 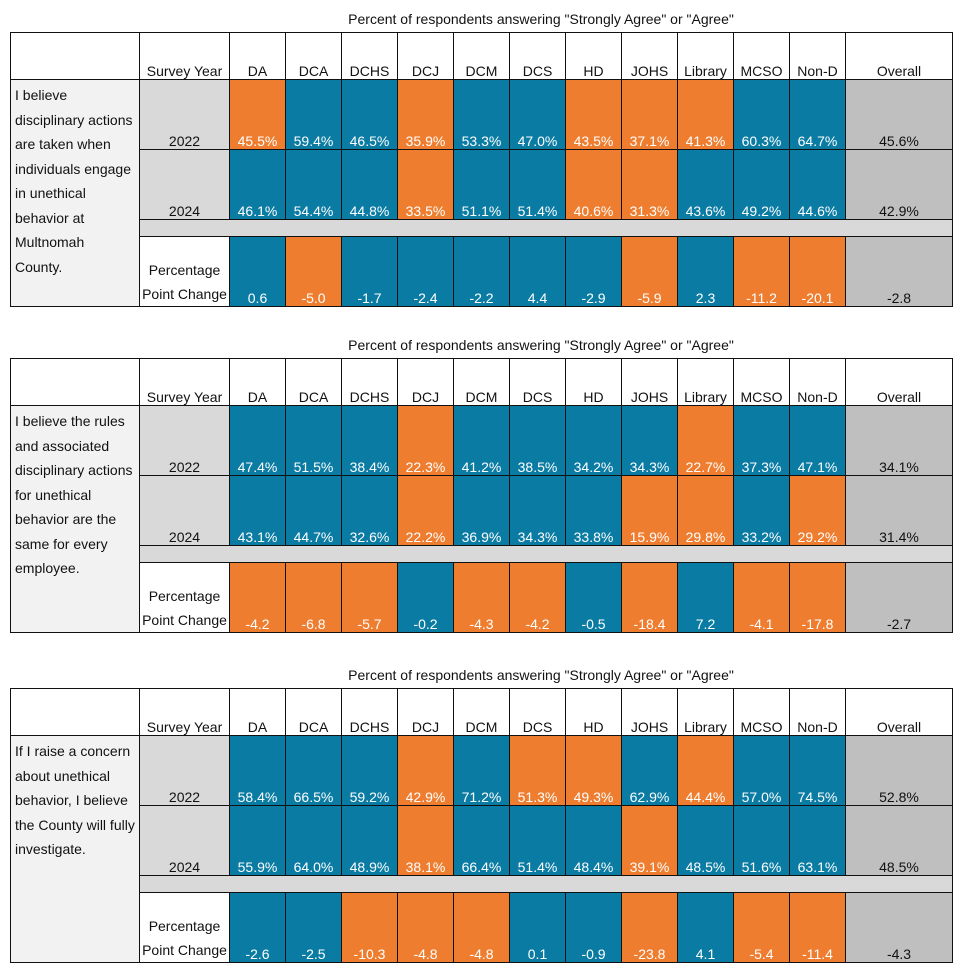 What do you see at coordinates (369, 597) in the screenshot?
I see `change-cell: -5.7` at bounding box center [369, 597].